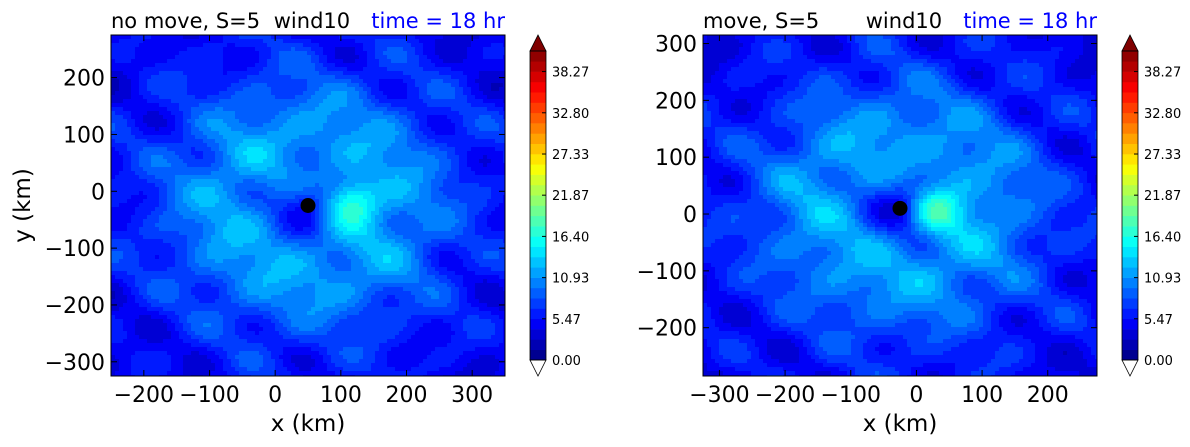  Describe the element at coordinates (566, 320) in the screenshot. I see `colorbar-tick-label: 5.47` at that location.